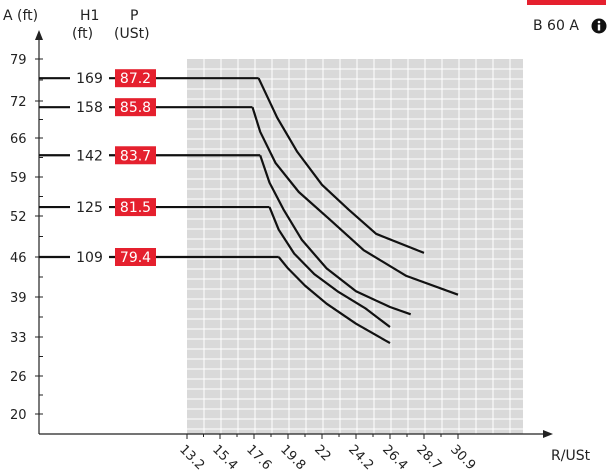 This screenshot has height=473, width=614. I want to click on x-tick-label: 15.4, so click(224, 457).